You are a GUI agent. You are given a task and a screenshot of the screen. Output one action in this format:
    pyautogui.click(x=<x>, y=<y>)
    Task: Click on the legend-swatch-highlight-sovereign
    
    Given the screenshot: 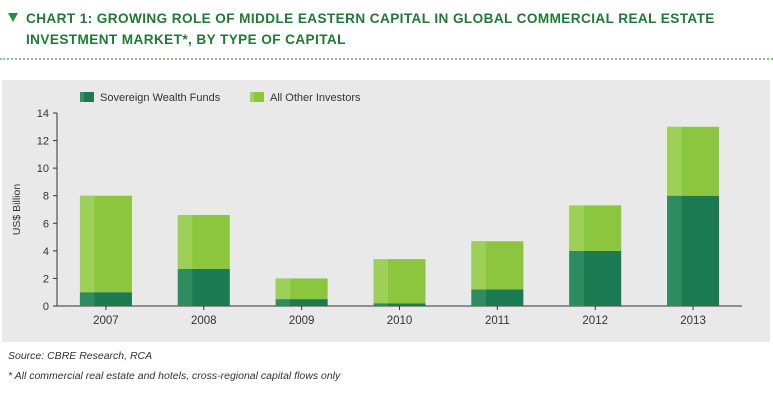 What is the action you would take?
    pyautogui.click(x=82, y=97)
    